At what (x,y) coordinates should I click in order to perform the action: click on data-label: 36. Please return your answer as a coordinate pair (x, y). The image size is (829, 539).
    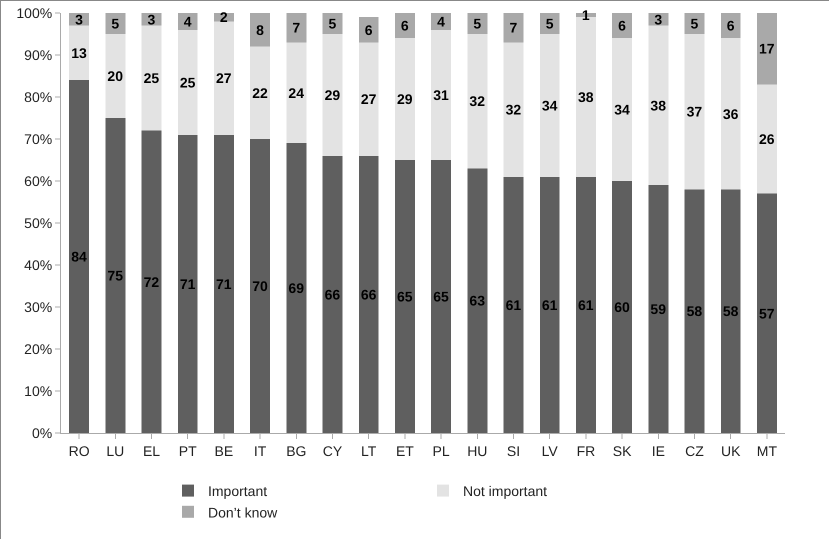
    Looking at the image, I should click on (730, 114).